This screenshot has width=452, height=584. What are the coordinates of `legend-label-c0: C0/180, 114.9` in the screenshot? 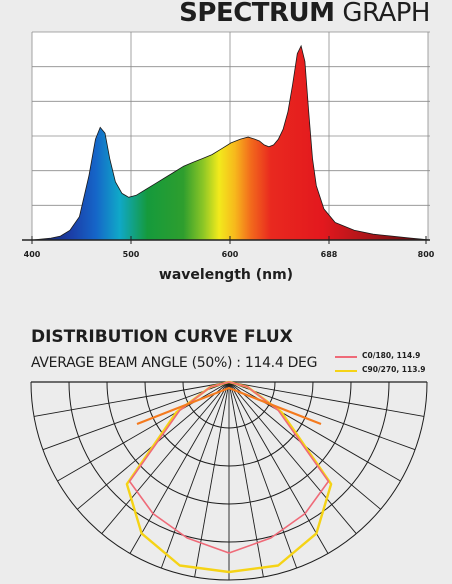 It's located at (391, 355).